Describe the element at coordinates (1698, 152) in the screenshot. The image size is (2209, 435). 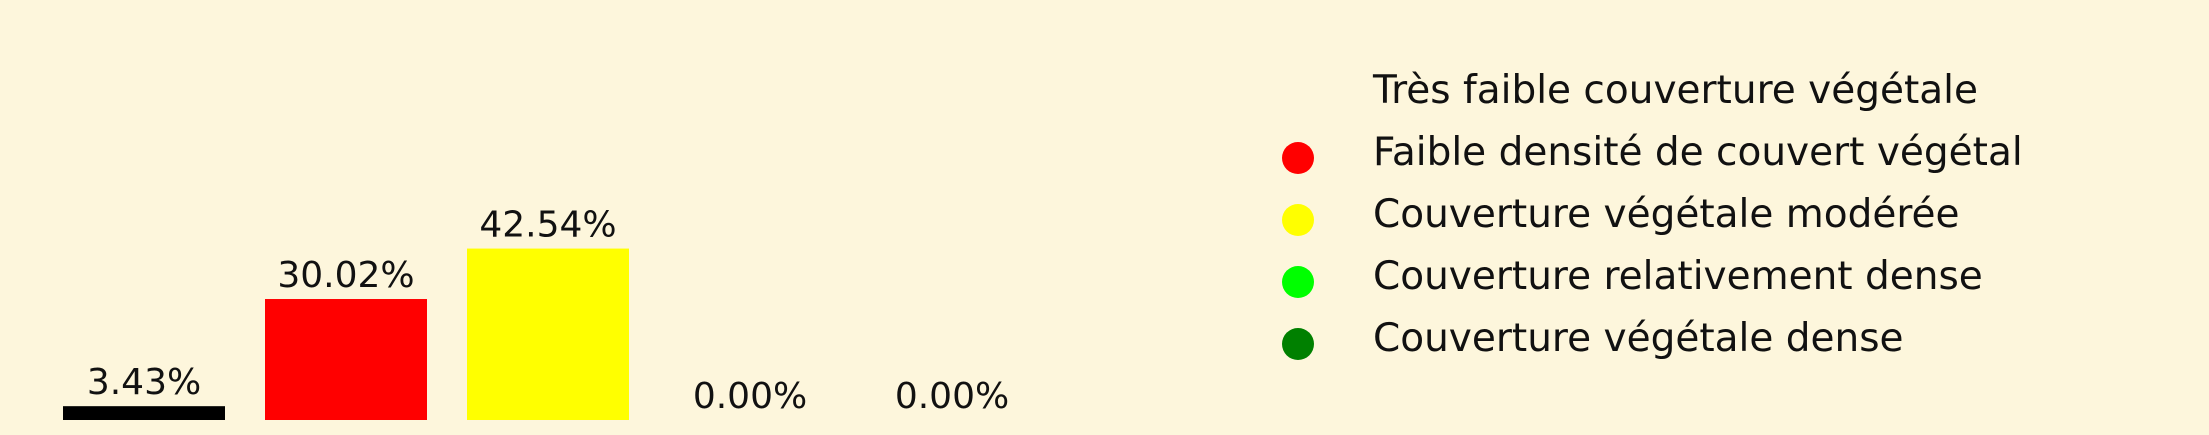
I see `legend-label: Faible densité de couvert végétal` at that location.